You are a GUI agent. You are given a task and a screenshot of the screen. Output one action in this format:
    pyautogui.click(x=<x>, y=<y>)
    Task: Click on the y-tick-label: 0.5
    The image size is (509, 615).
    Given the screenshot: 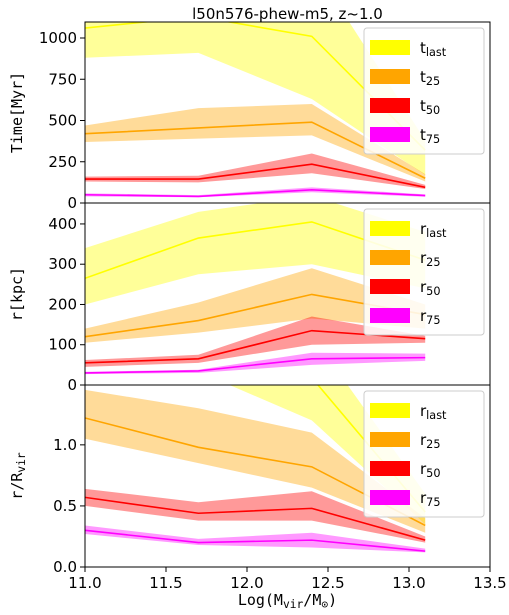 What is the action you would take?
    pyautogui.click(x=65, y=505)
    